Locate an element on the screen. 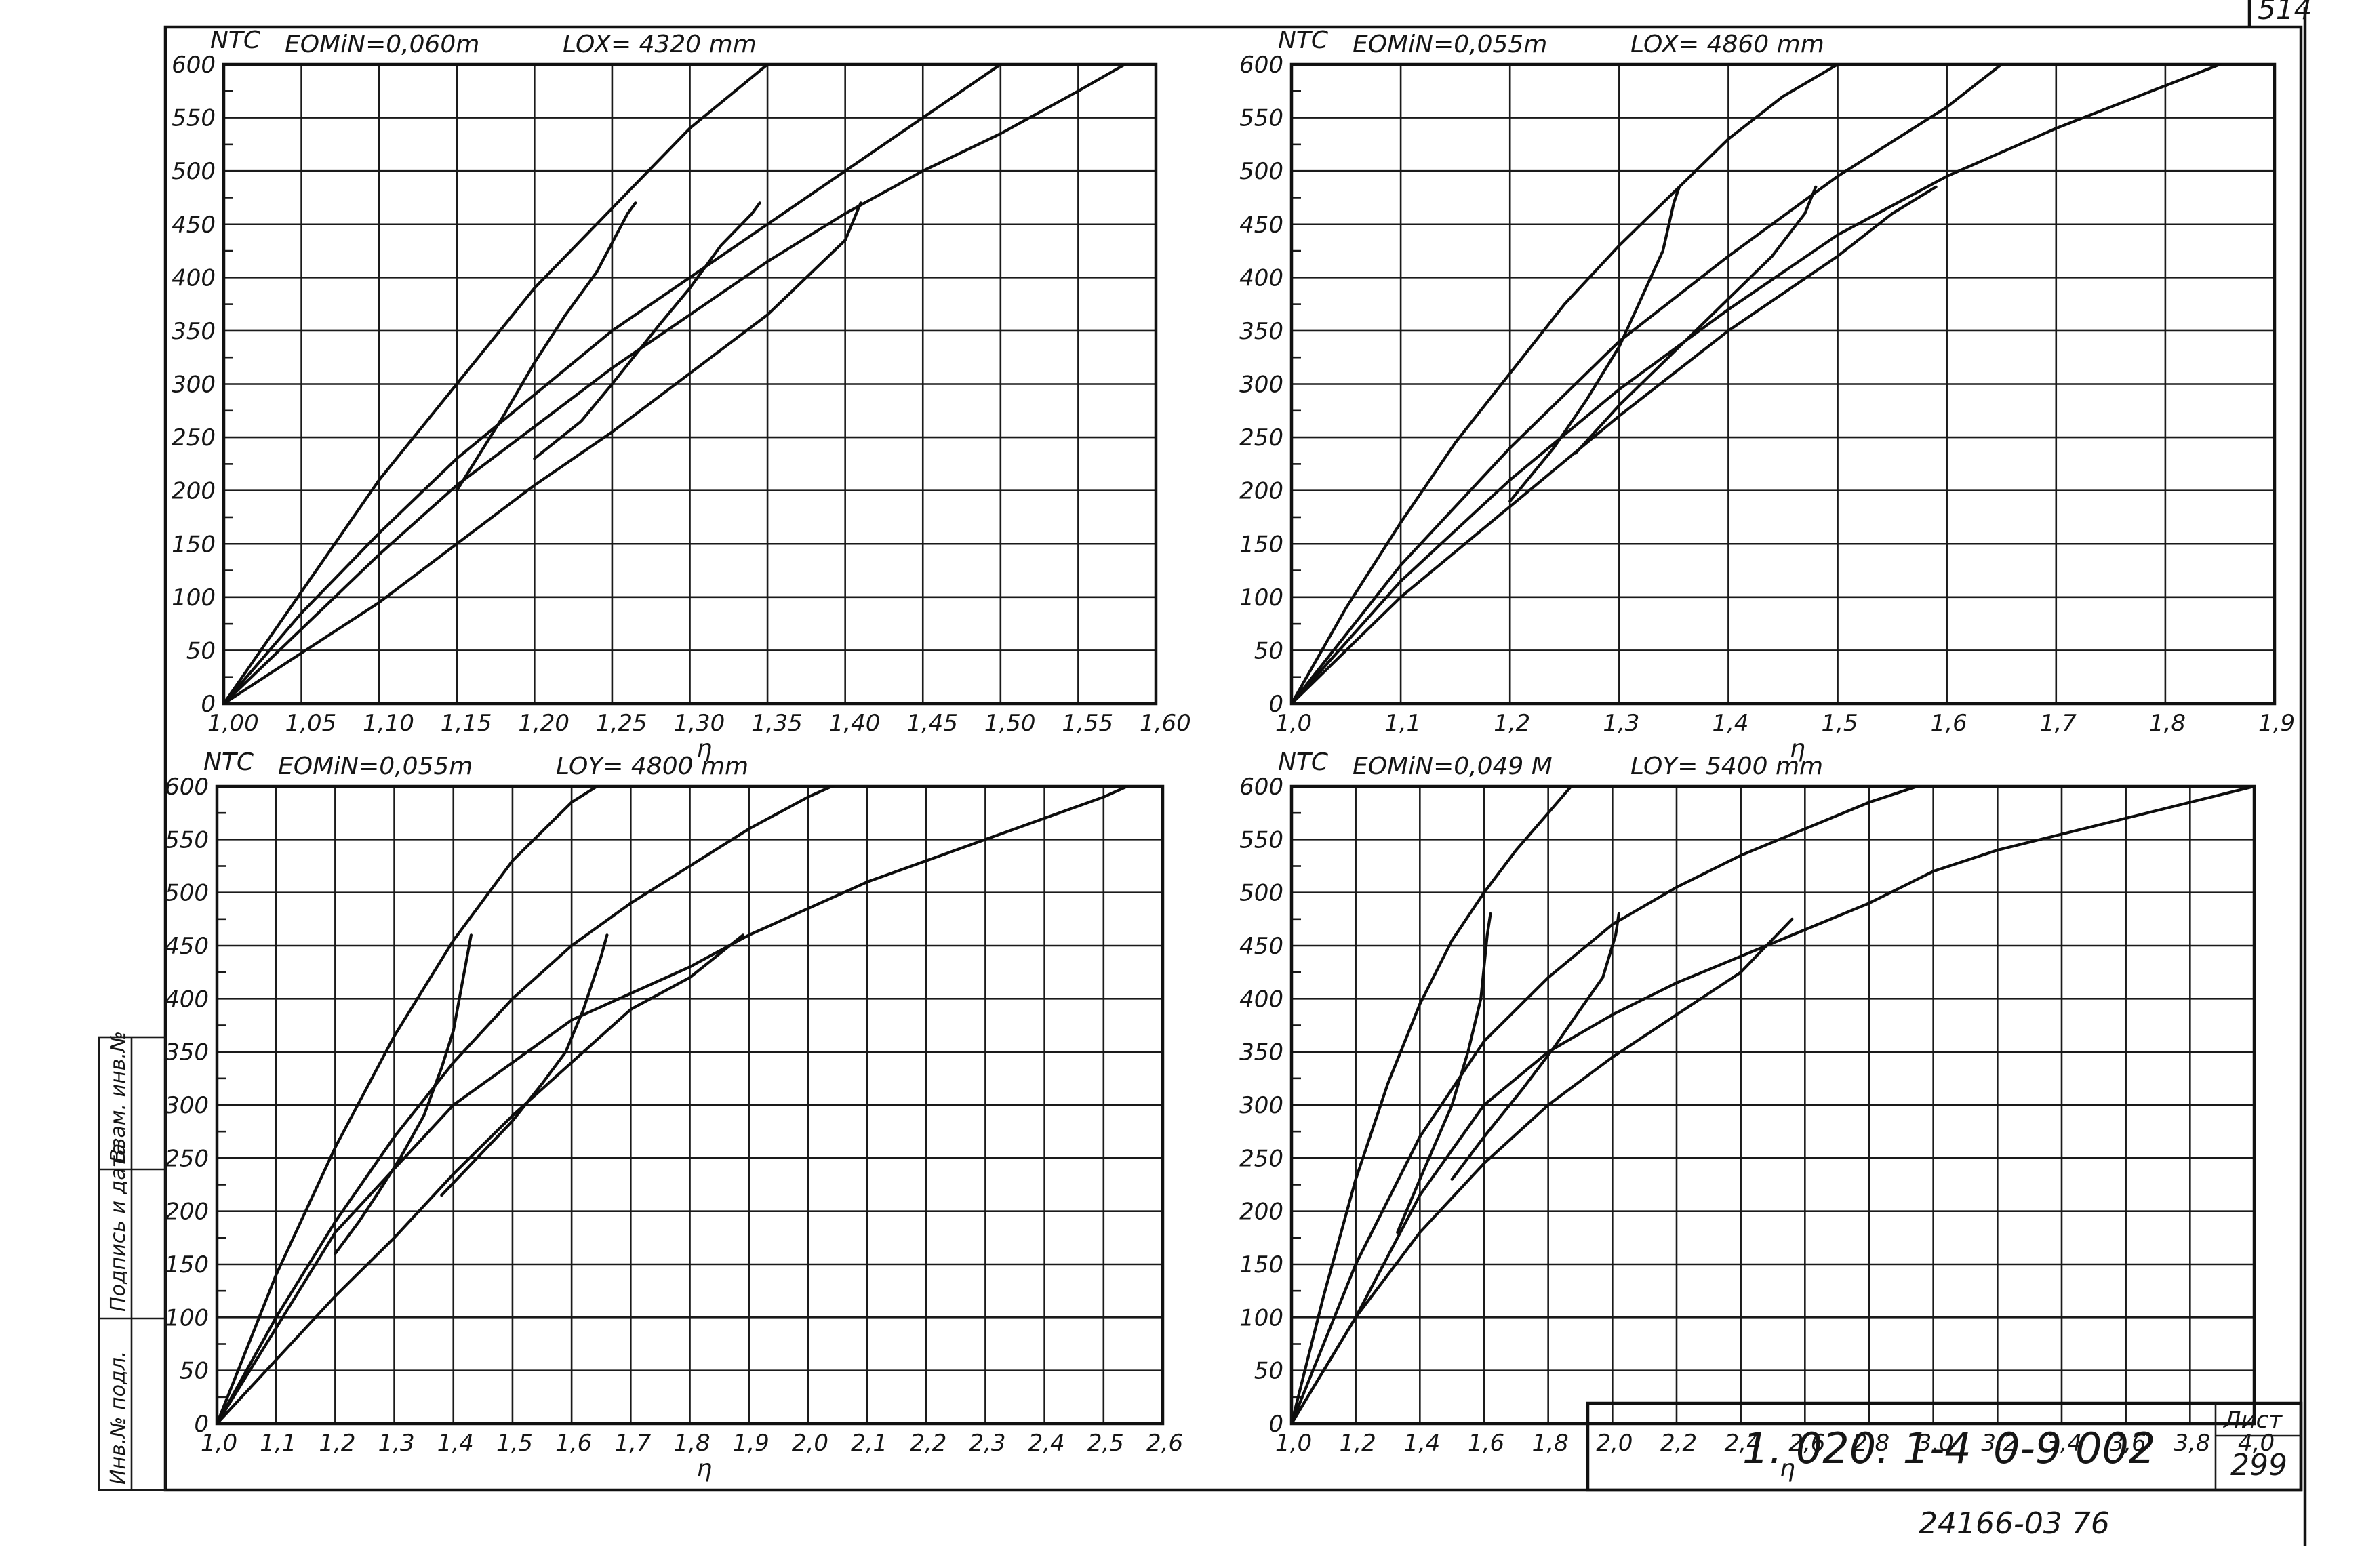  side-label-sign: Подпись и дата is located at coordinates (118, 1228).